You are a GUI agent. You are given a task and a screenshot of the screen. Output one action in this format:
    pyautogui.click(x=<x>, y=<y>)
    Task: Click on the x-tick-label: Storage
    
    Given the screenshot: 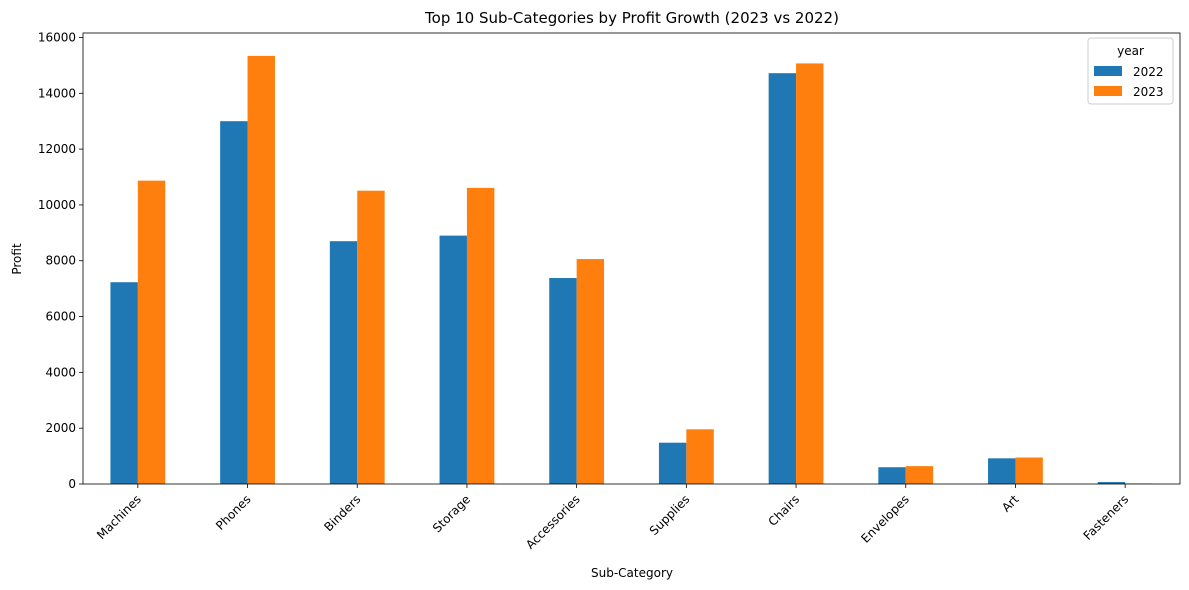 What is the action you would take?
    pyautogui.click(x=451, y=513)
    